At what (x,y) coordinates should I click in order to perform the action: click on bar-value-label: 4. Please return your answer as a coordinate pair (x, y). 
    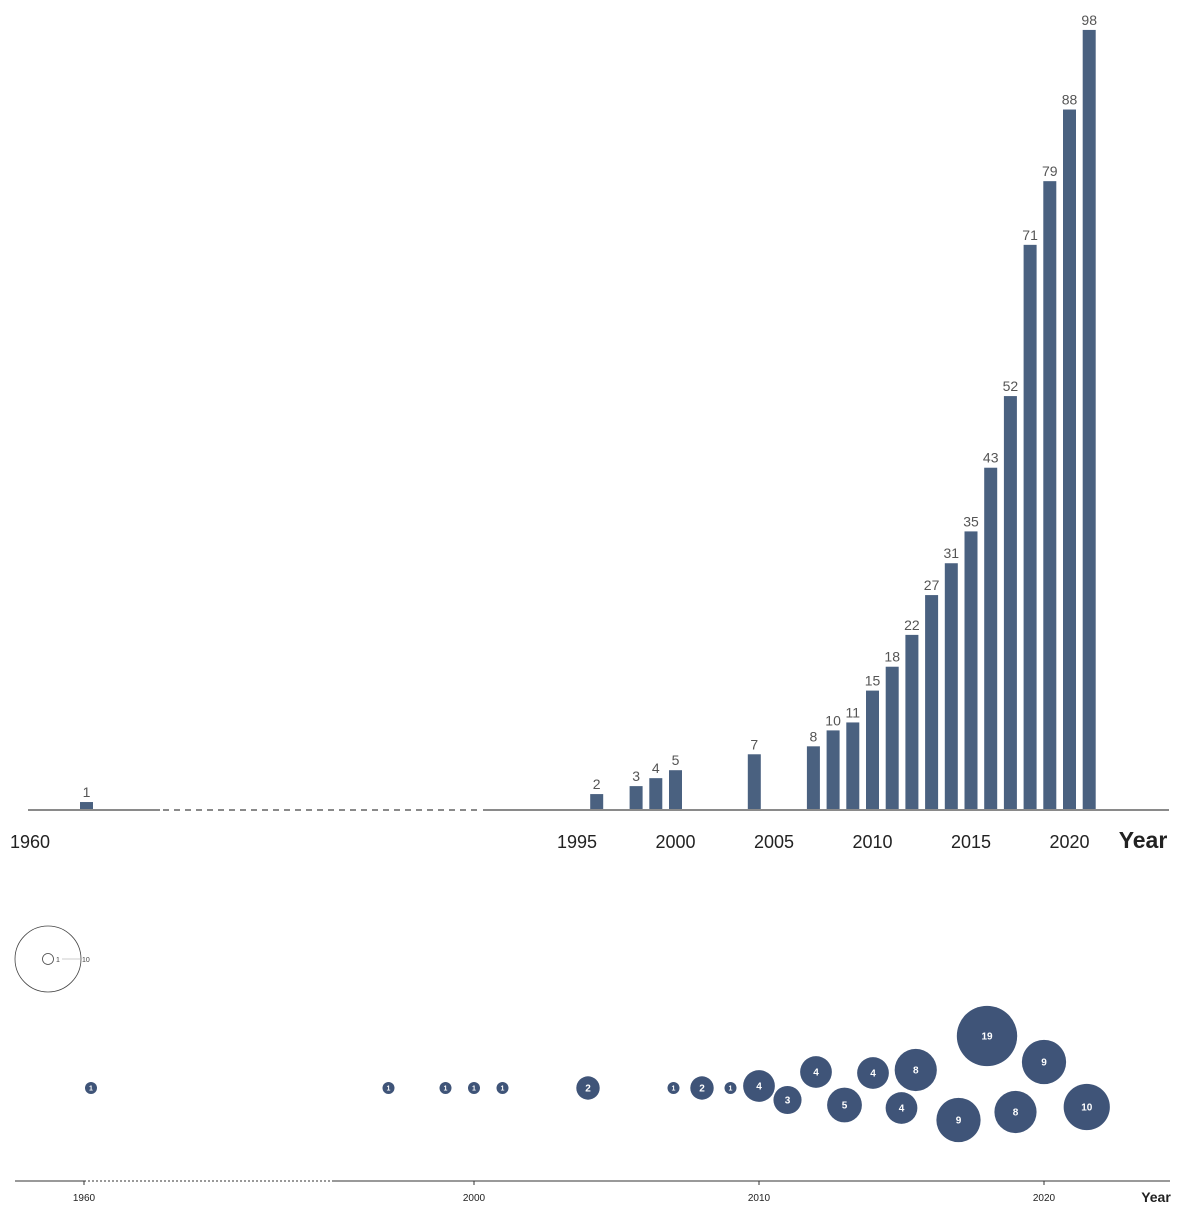
    Looking at the image, I should click on (656, 768).